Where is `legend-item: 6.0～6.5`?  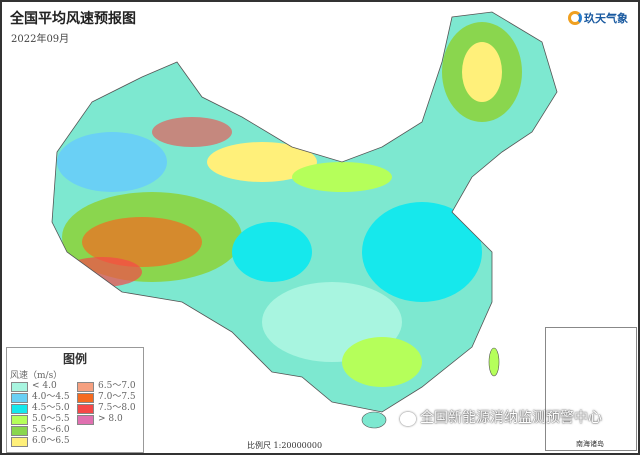 legend-item: 6.0～6.5 is located at coordinates (40, 441).